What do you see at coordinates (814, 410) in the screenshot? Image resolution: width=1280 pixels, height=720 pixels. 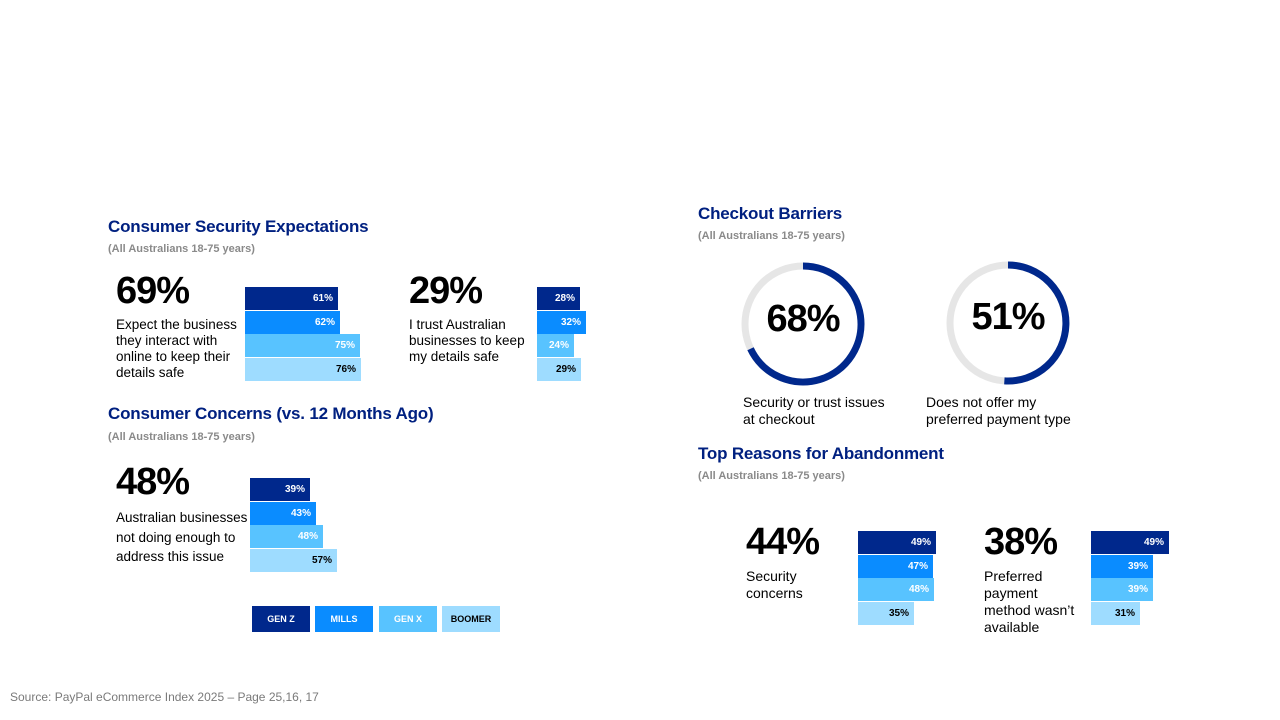 I see `donut-description: Security or trust issues at checkout` at bounding box center [814, 410].